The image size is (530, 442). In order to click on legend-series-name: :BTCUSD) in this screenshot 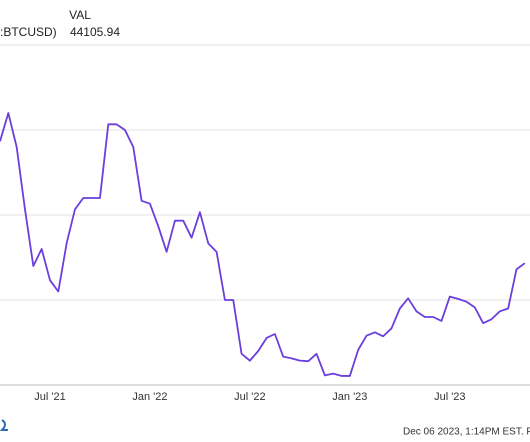, I will do `click(28, 32)`.